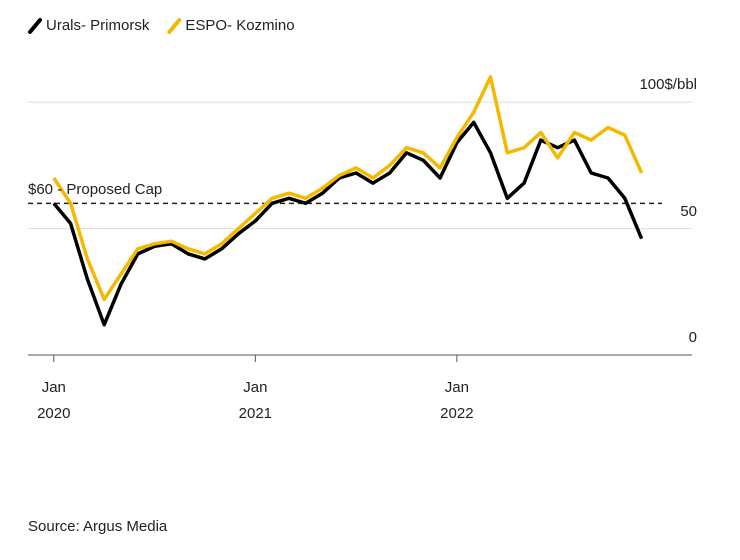 This screenshot has width=740, height=560. I want to click on reference-label: $60 - Proposed Cap, so click(95, 190).